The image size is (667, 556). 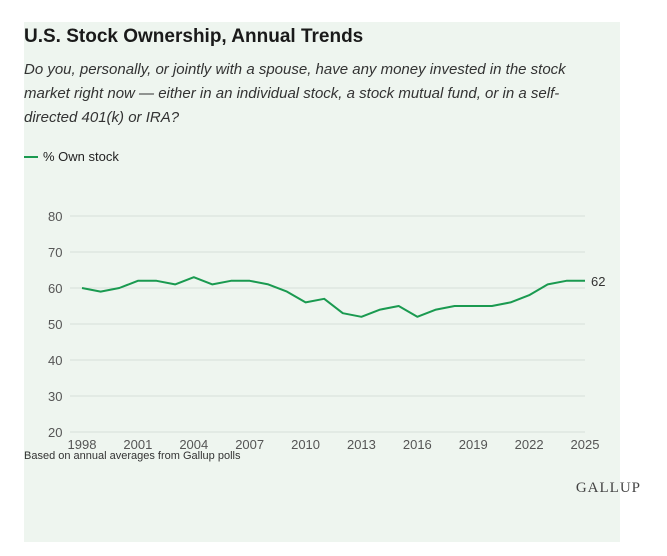 What do you see at coordinates (55, 324) in the screenshot?
I see `y-tick-label: 50` at bounding box center [55, 324].